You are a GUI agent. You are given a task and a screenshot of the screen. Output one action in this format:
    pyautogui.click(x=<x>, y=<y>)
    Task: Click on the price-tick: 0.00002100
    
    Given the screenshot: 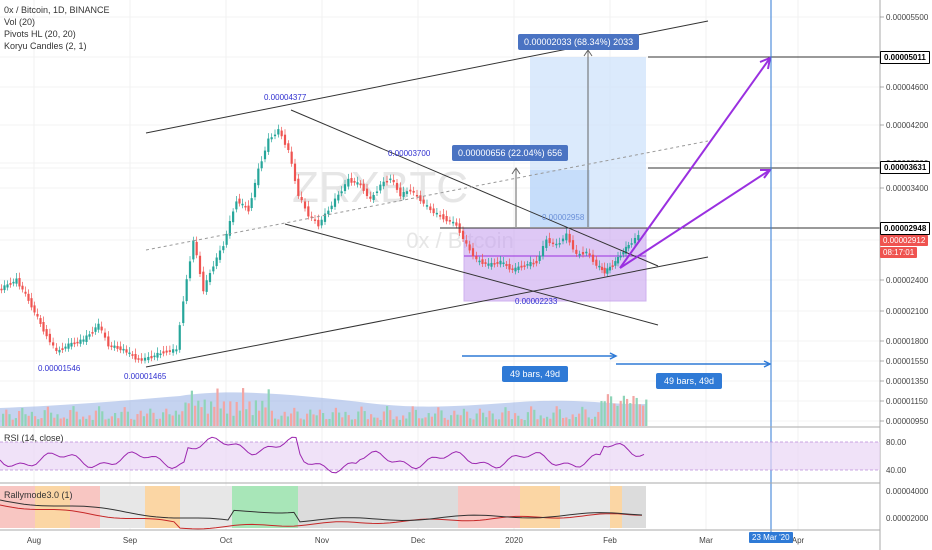 What is the action you would take?
    pyautogui.click(x=907, y=311)
    